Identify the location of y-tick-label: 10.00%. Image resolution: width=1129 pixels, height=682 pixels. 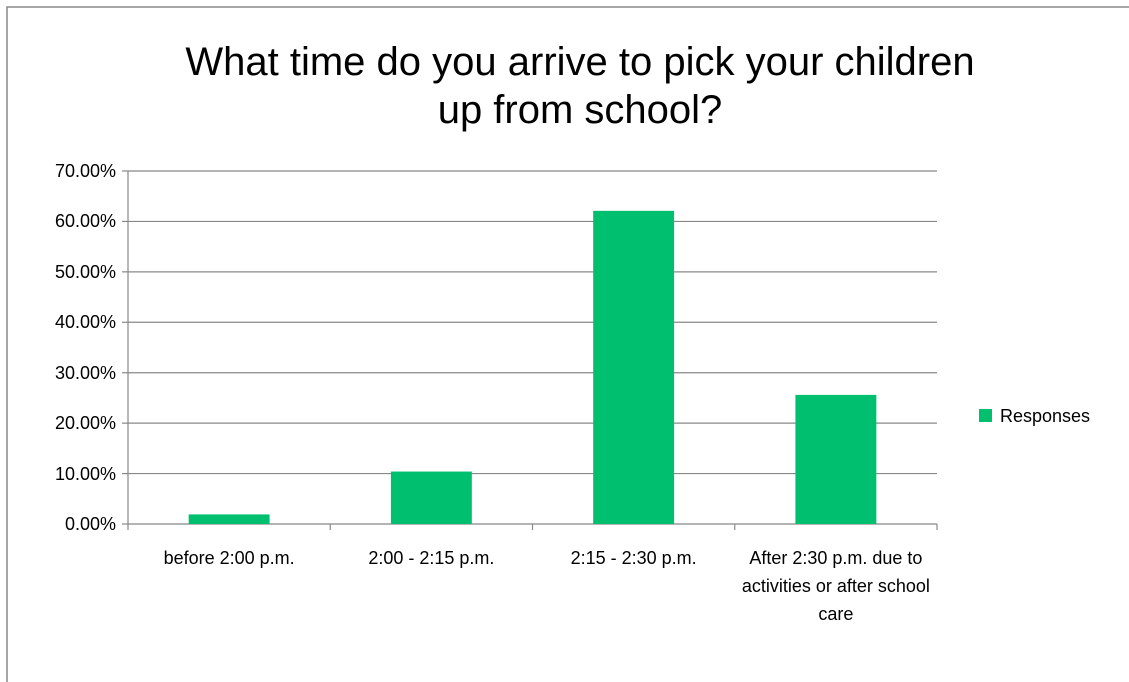
(85, 473).